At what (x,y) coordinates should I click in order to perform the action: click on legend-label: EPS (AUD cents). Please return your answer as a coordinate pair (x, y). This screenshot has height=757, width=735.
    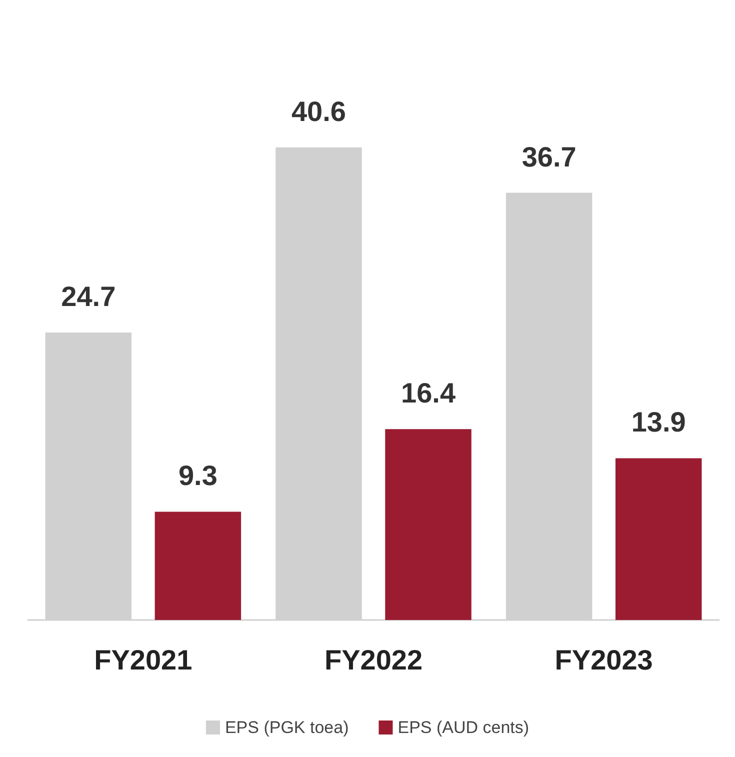
    Looking at the image, I should click on (464, 727).